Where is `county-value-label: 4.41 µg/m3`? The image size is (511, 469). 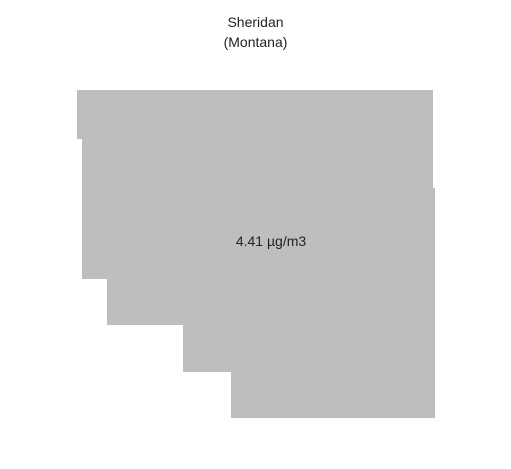 county-value-label: 4.41 µg/m3 is located at coordinates (271, 241).